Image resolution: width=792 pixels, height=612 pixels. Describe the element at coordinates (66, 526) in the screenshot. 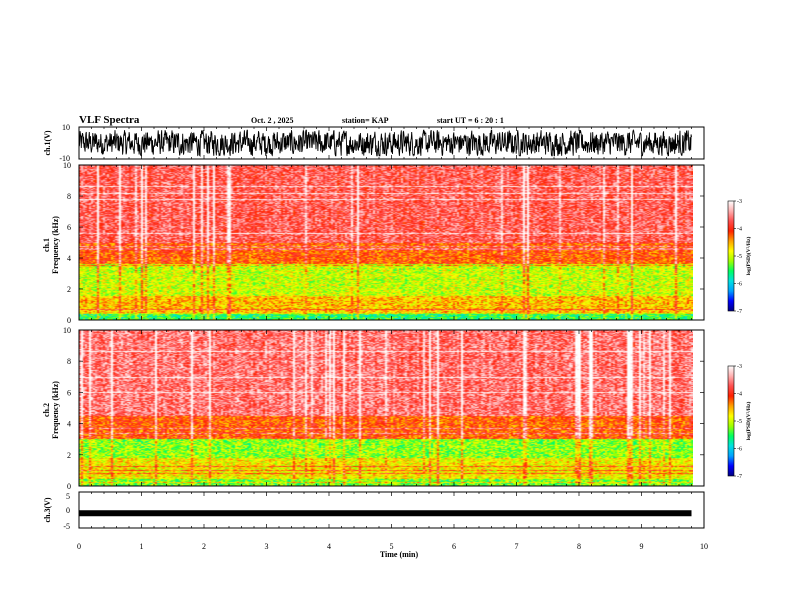

I see `ch3-ytick-bottom: -5` at that location.